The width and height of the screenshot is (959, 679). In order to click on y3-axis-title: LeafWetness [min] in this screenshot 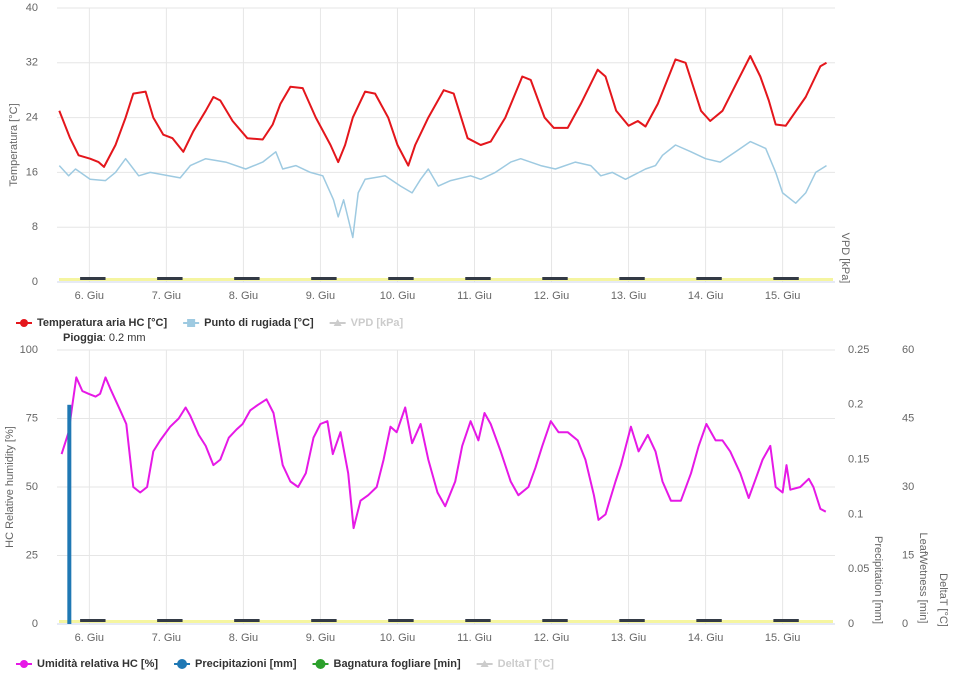, I will do `click(923, 578)`.